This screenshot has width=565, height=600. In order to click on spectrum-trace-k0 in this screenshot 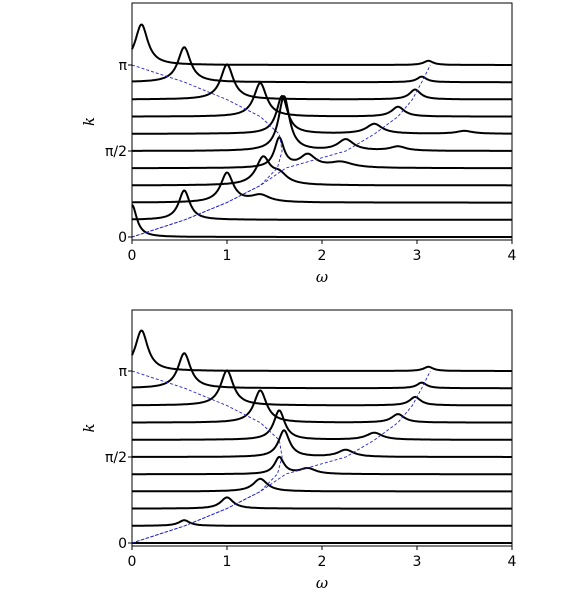, I will do `click(321, 221)`.